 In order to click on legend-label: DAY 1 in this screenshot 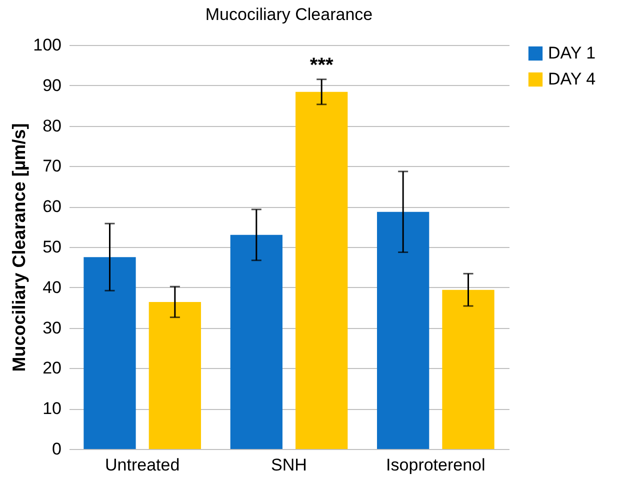, I will do `click(572, 53)`.